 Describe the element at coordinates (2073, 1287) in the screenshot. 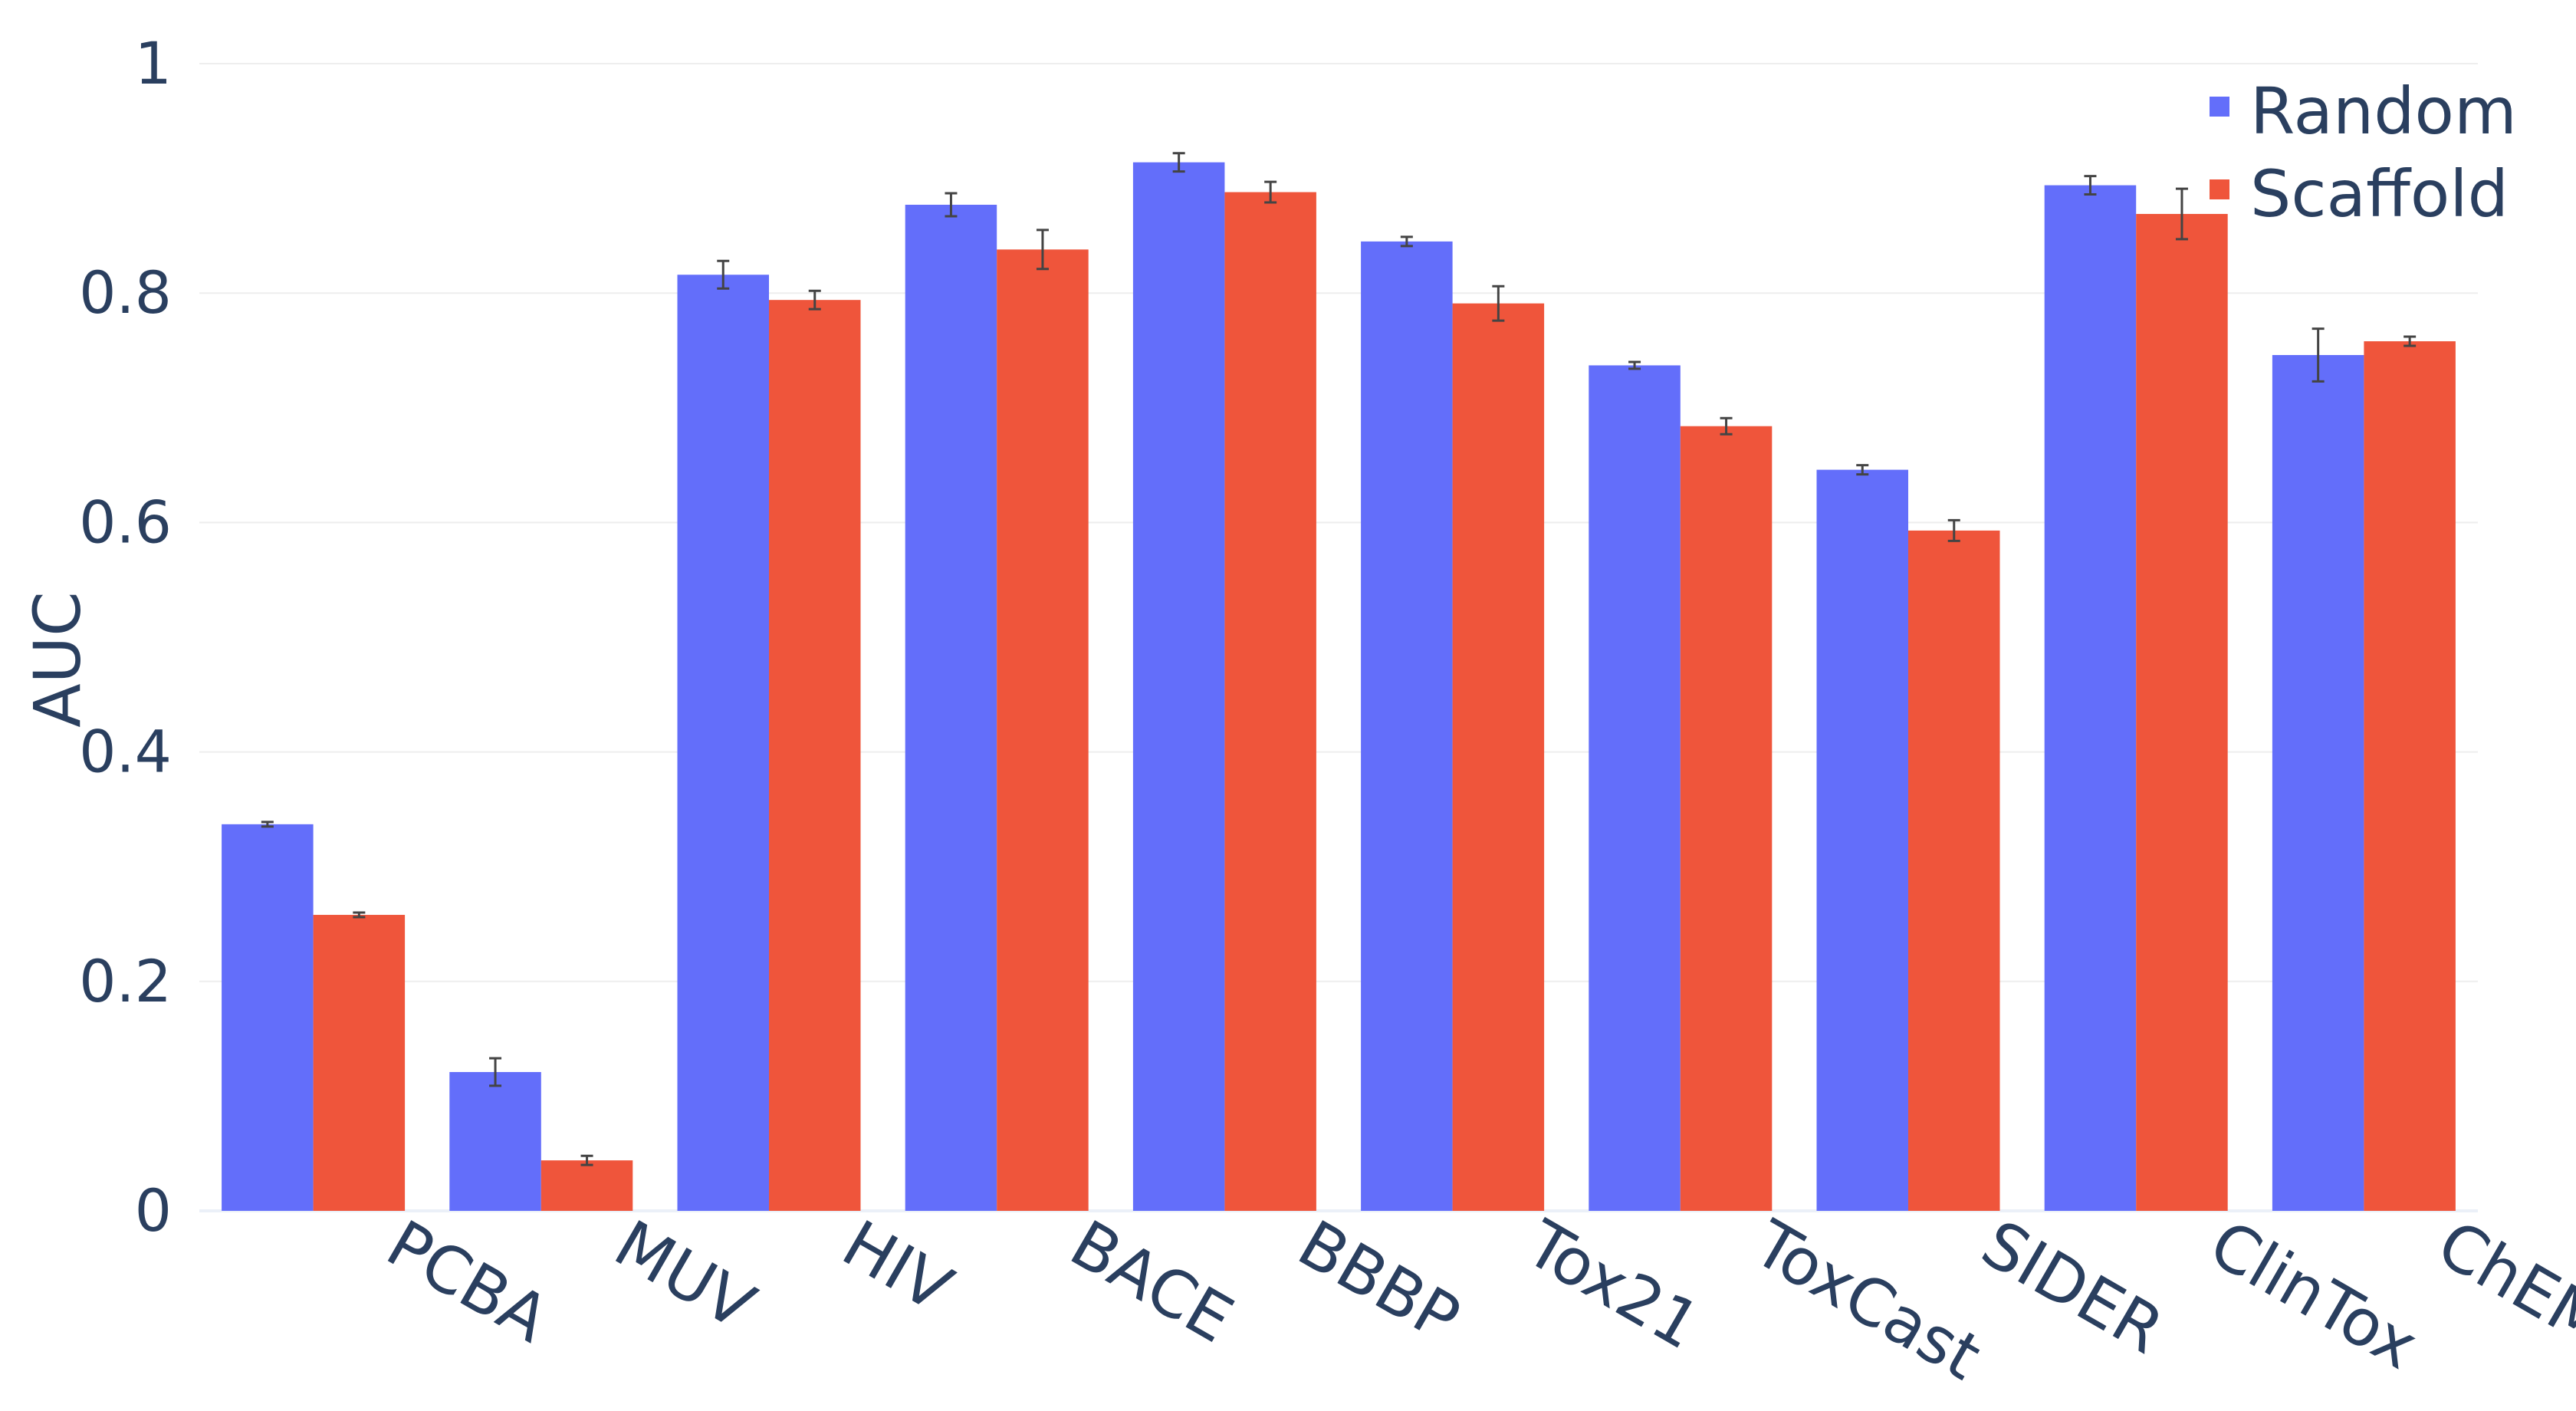

I see `x-tick-label-sider: SIDER` at that location.